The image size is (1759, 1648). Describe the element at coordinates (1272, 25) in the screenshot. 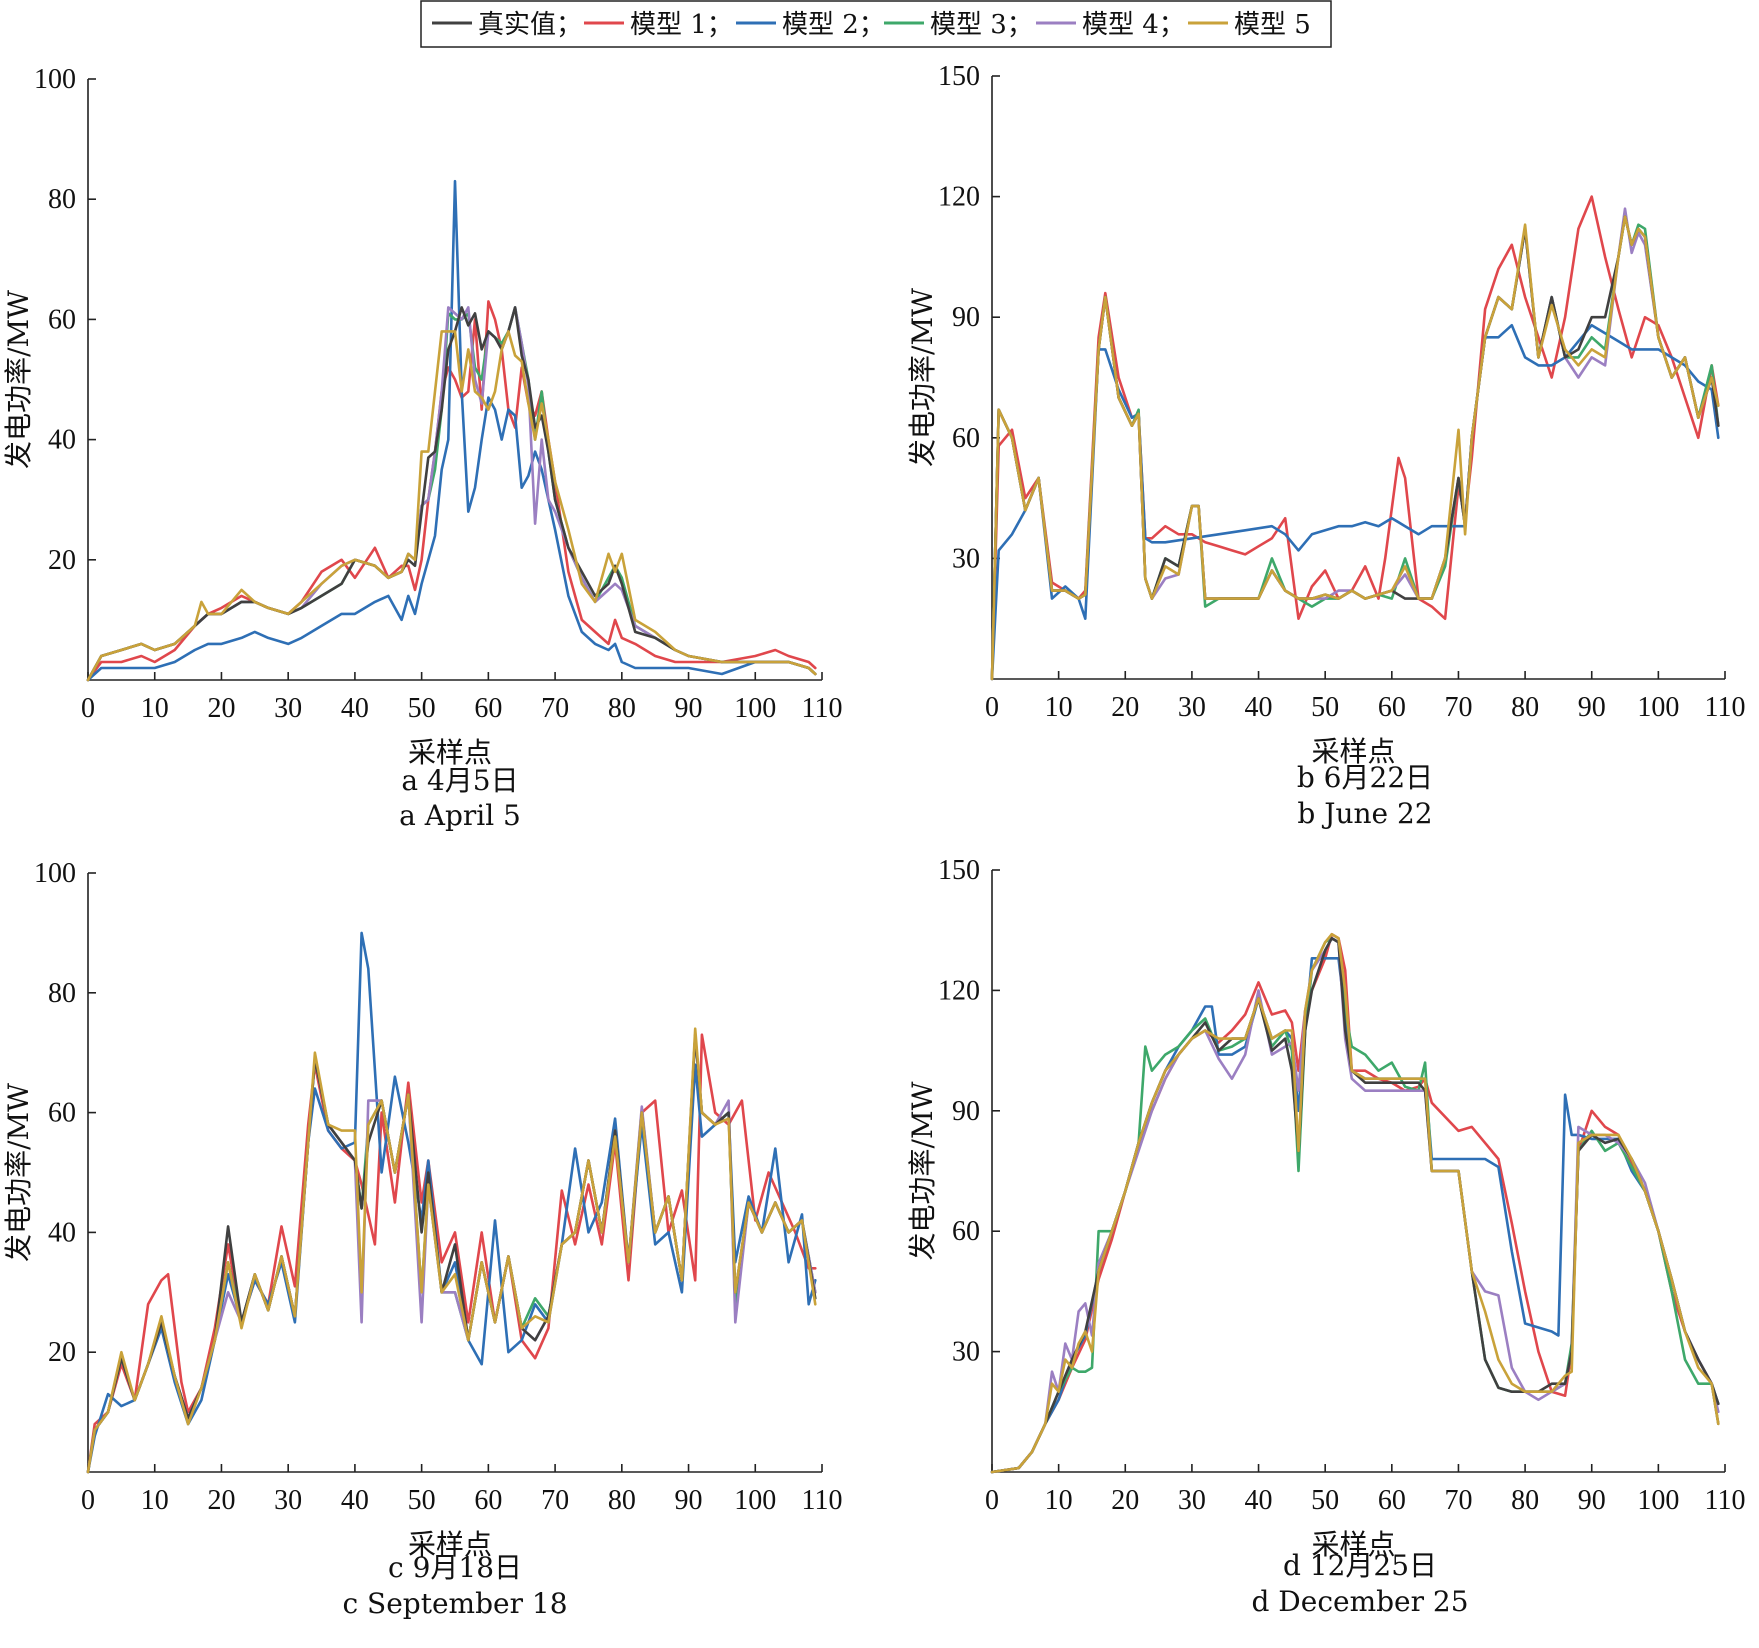

I see `legend-entry: 模型 5` at that location.